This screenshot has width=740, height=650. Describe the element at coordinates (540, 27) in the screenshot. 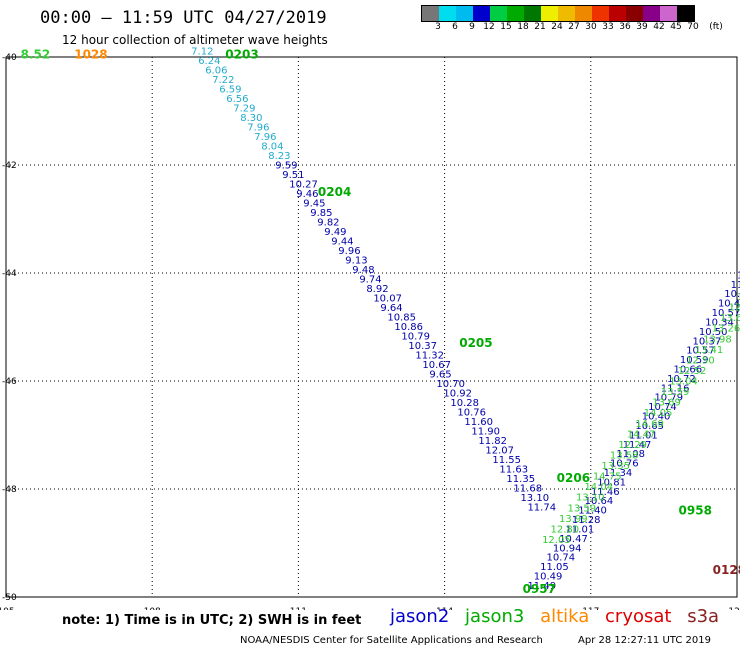

I see `color-scale-tick: 21` at that location.